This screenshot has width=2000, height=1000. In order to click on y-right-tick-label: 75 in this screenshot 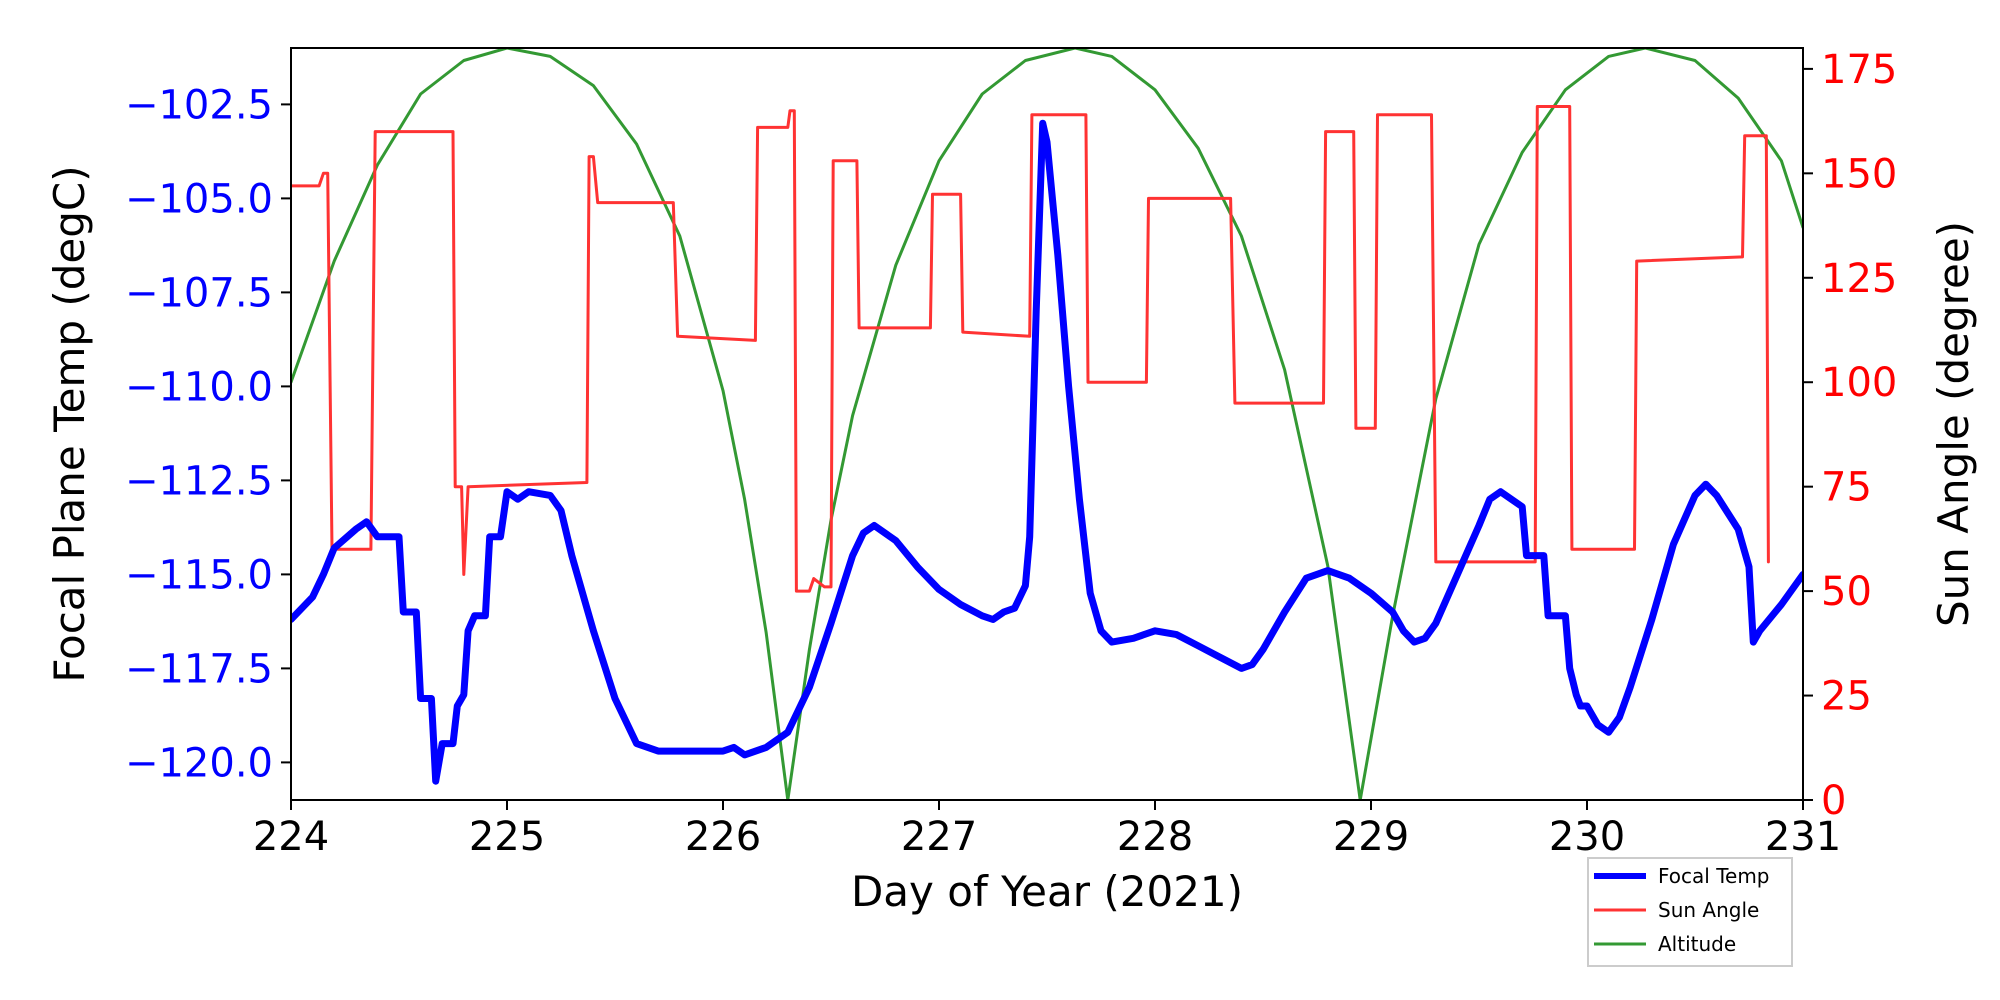, I will do `click(1846, 488)`.